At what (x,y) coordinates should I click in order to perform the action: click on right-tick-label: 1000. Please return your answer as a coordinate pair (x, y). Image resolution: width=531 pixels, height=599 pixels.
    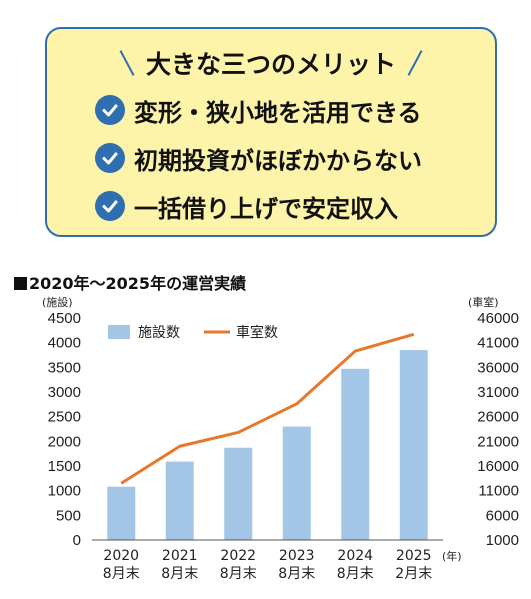
    Looking at the image, I should click on (502, 540).